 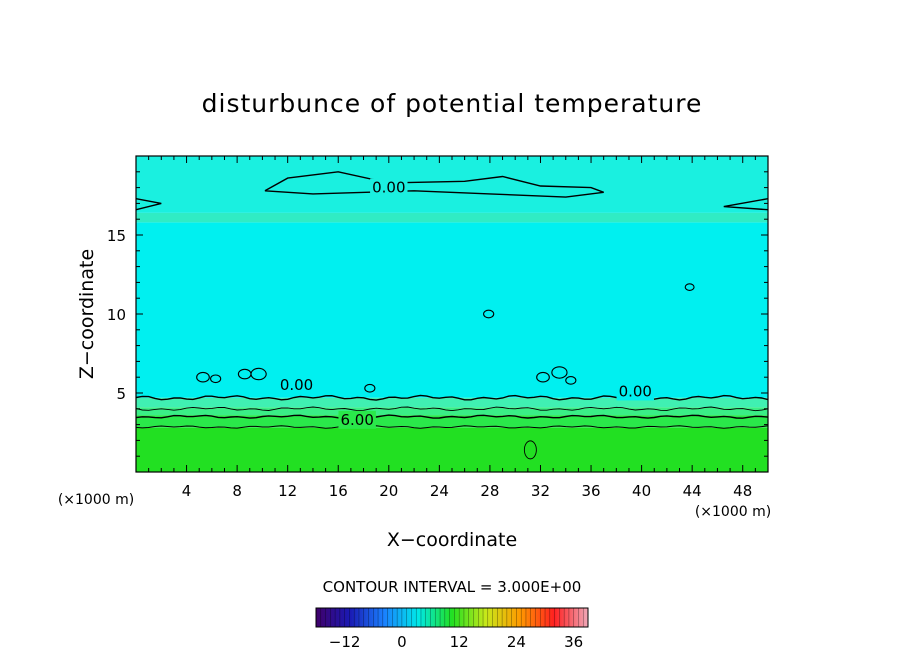 I want to click on colorbar-label-1: 0, so click(x=402, y=642).